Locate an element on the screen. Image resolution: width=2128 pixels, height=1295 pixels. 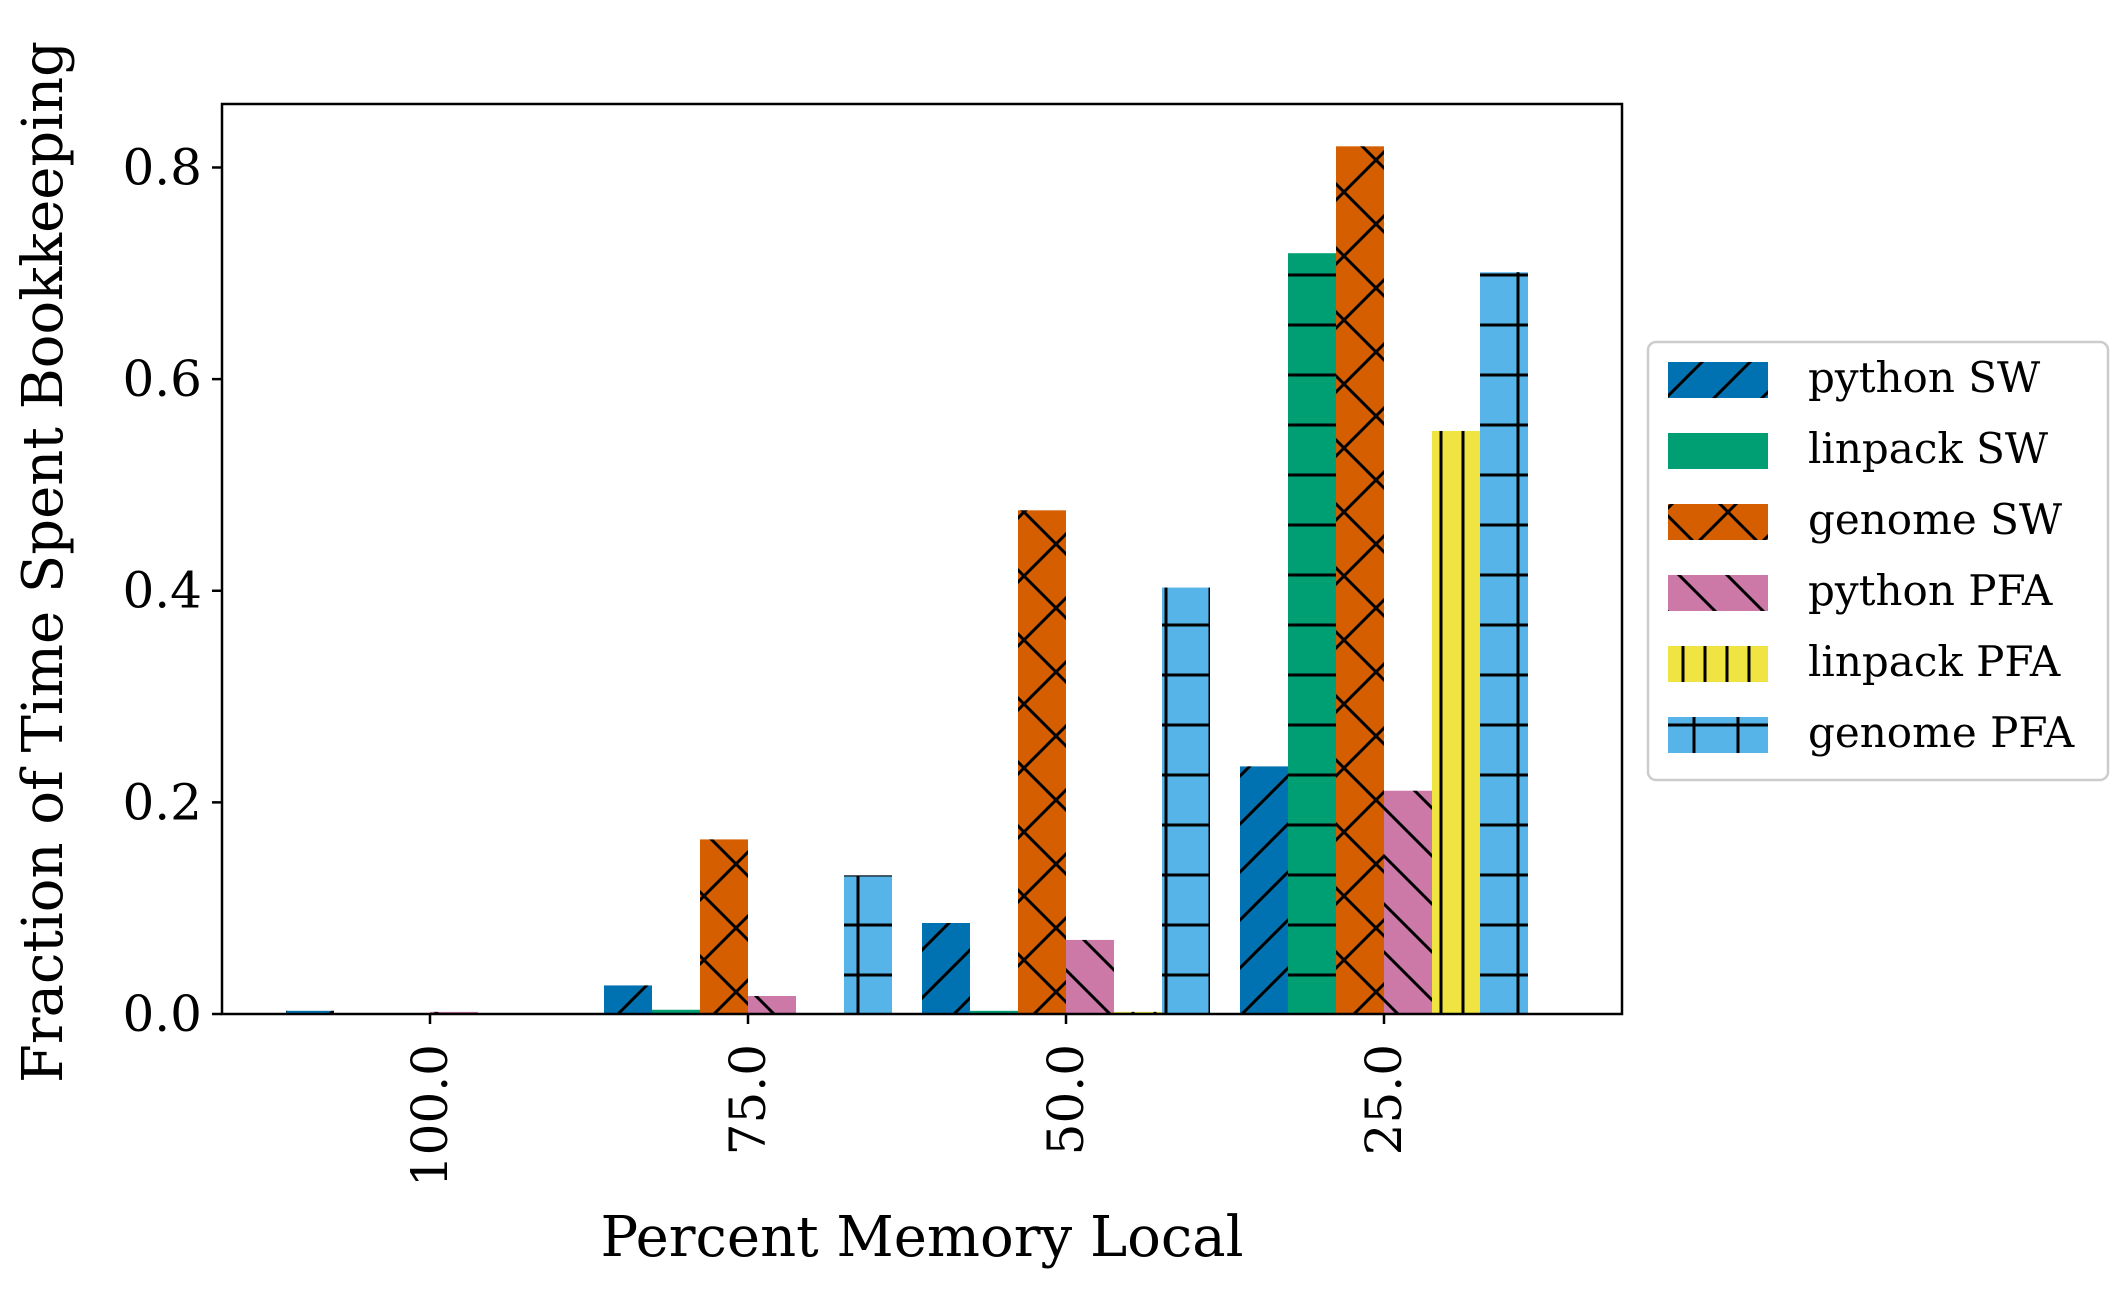
bar-hatch-python-sw-75.0 is located at coordinates (628, 999).